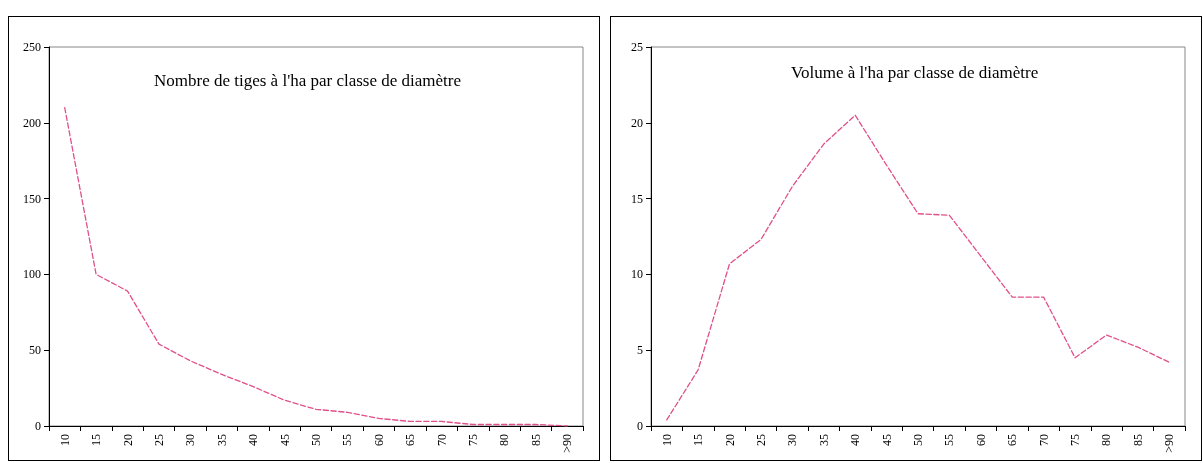  Describe the element at coordinates (915, 72) in the screenshot. I see `text: Volume à l'ha par classe de diamètre` at that location.